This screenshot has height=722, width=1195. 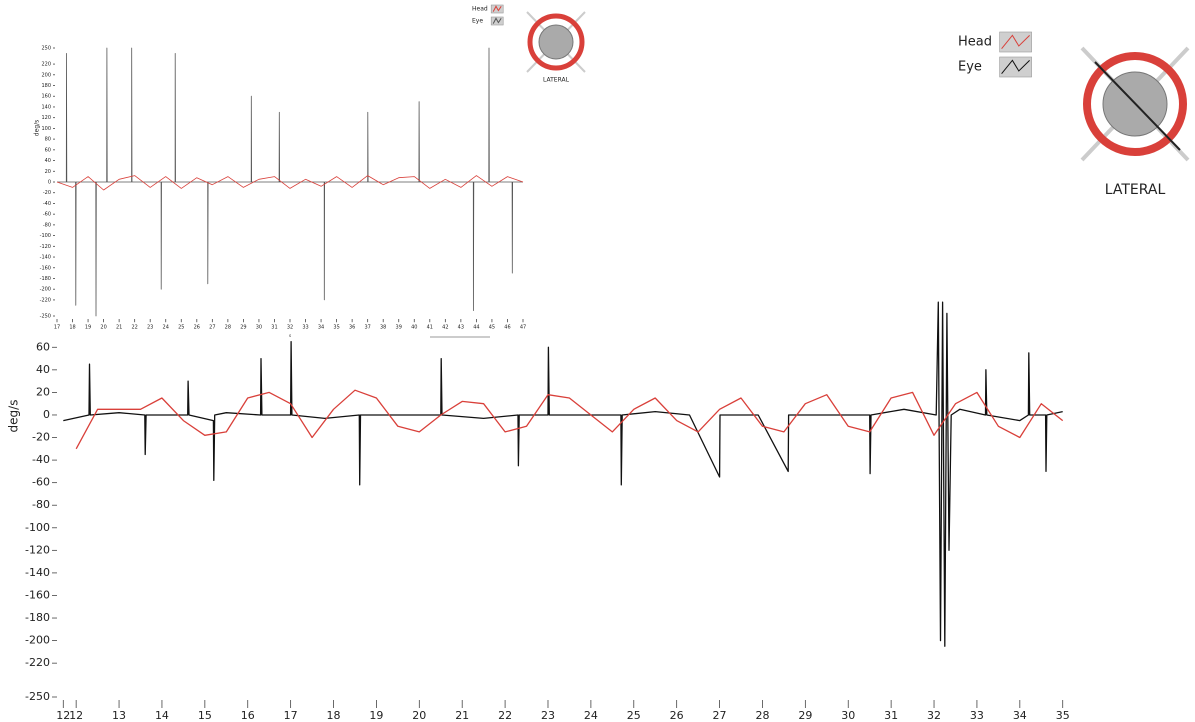 I want to click on y-tick-label: -120, so click(x=45, y=247).